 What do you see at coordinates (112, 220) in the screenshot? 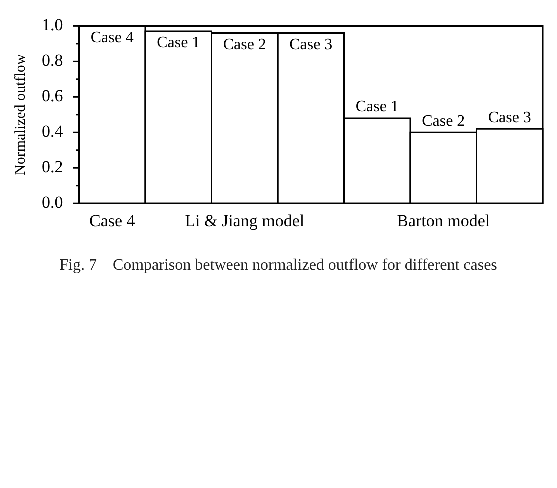
I see `x-tick-label: Case 4` at bounding box center [112, 220].